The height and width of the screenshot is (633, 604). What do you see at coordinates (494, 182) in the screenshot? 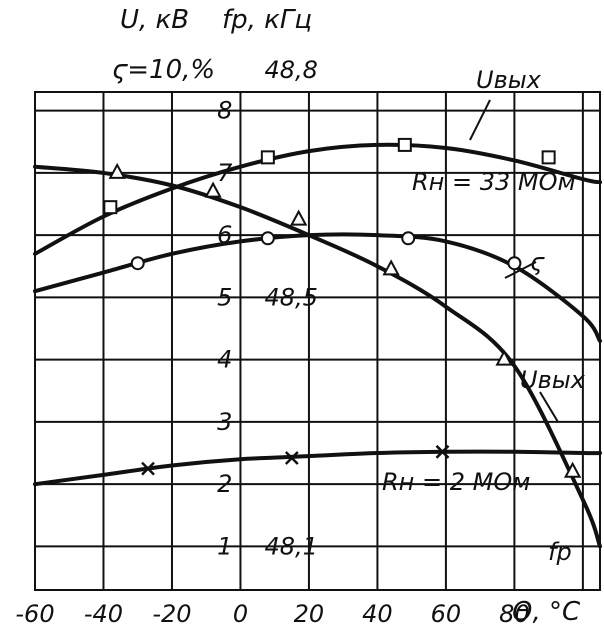
I see `annotation-rn-33: Rн = 33 МОм` at bounding box center [494, 182].